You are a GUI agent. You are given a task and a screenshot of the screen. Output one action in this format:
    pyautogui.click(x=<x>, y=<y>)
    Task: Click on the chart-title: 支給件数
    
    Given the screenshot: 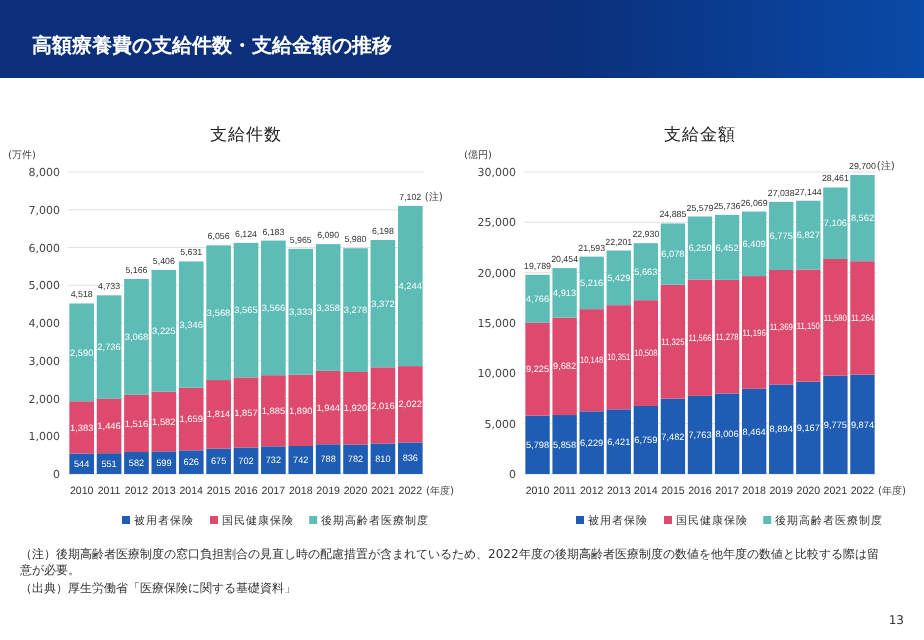 What is the action you would take?
    pyautogui.click(x=246, y=135)
    